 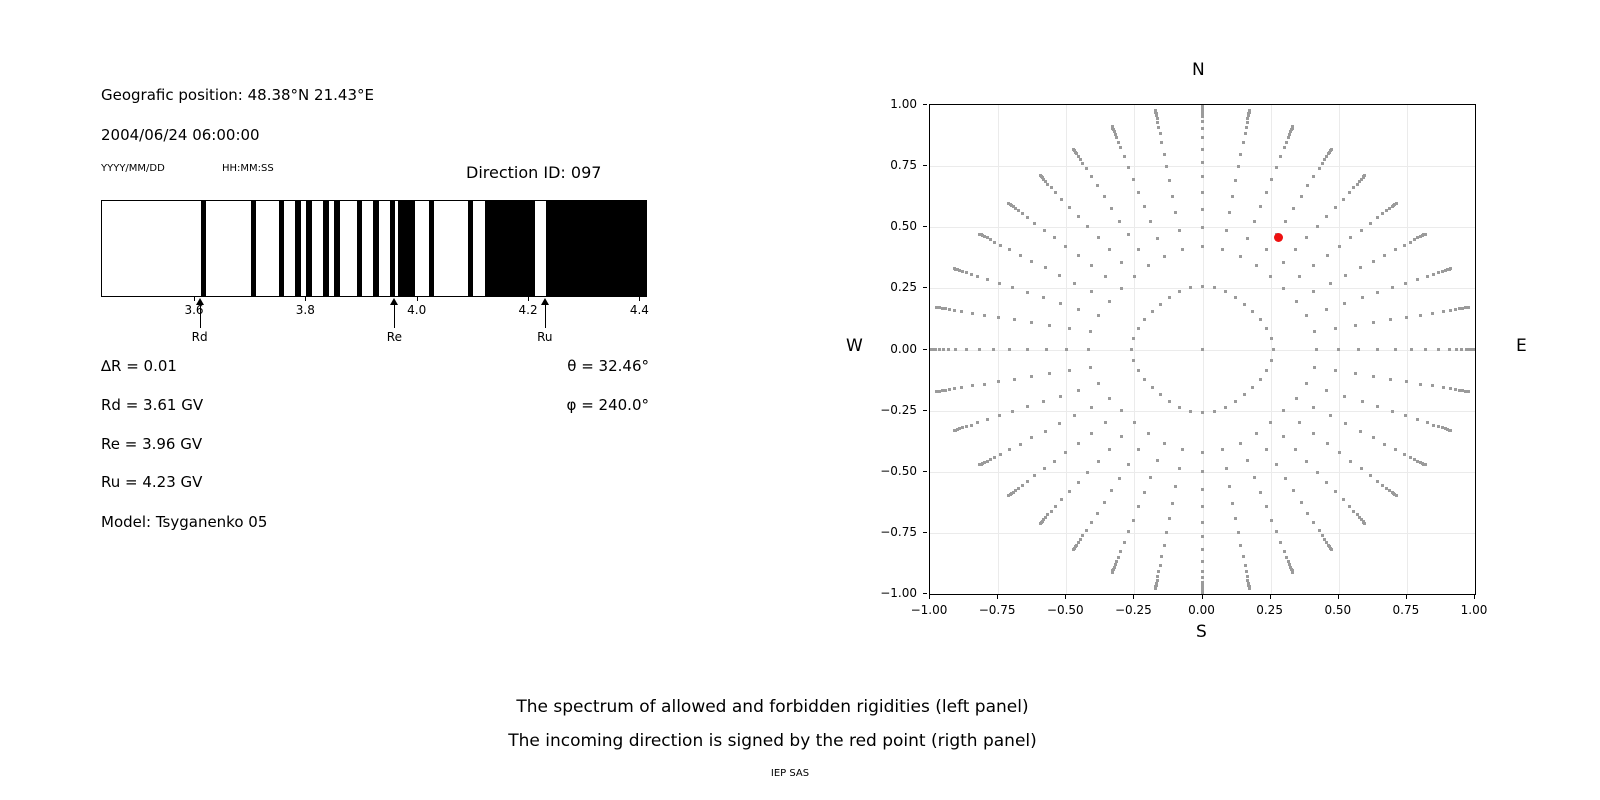 I want to click on rigidity-x-axis: 3.6 3.8 4.0 4.2 4.4 Rd Re Ru, so click(x=375, y=327).